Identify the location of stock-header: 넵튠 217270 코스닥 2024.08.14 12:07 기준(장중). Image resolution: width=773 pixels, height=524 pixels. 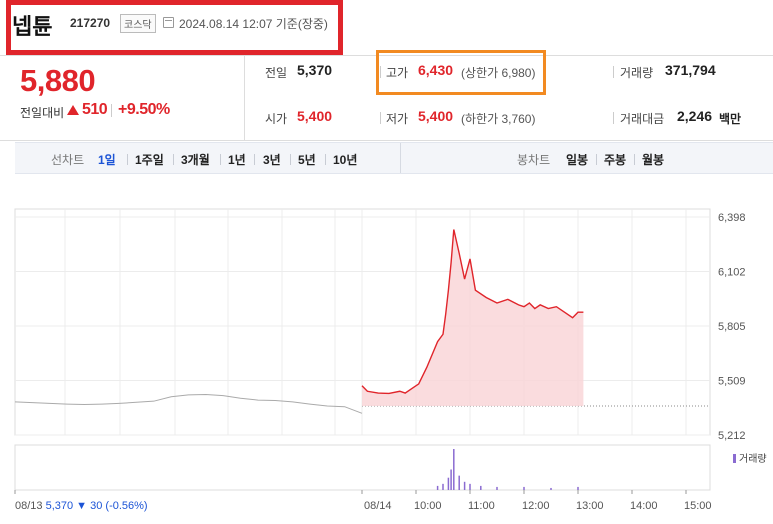
(386, 28).